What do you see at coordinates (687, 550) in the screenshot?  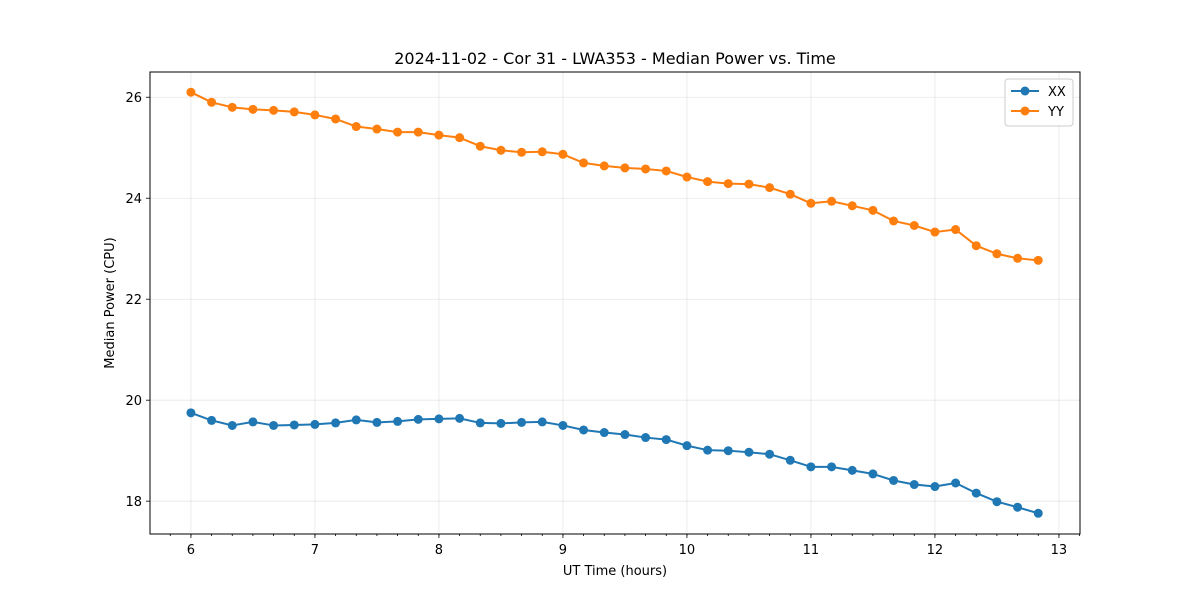 I see `x-tick-label: 10` at bounding box center [687, 550].